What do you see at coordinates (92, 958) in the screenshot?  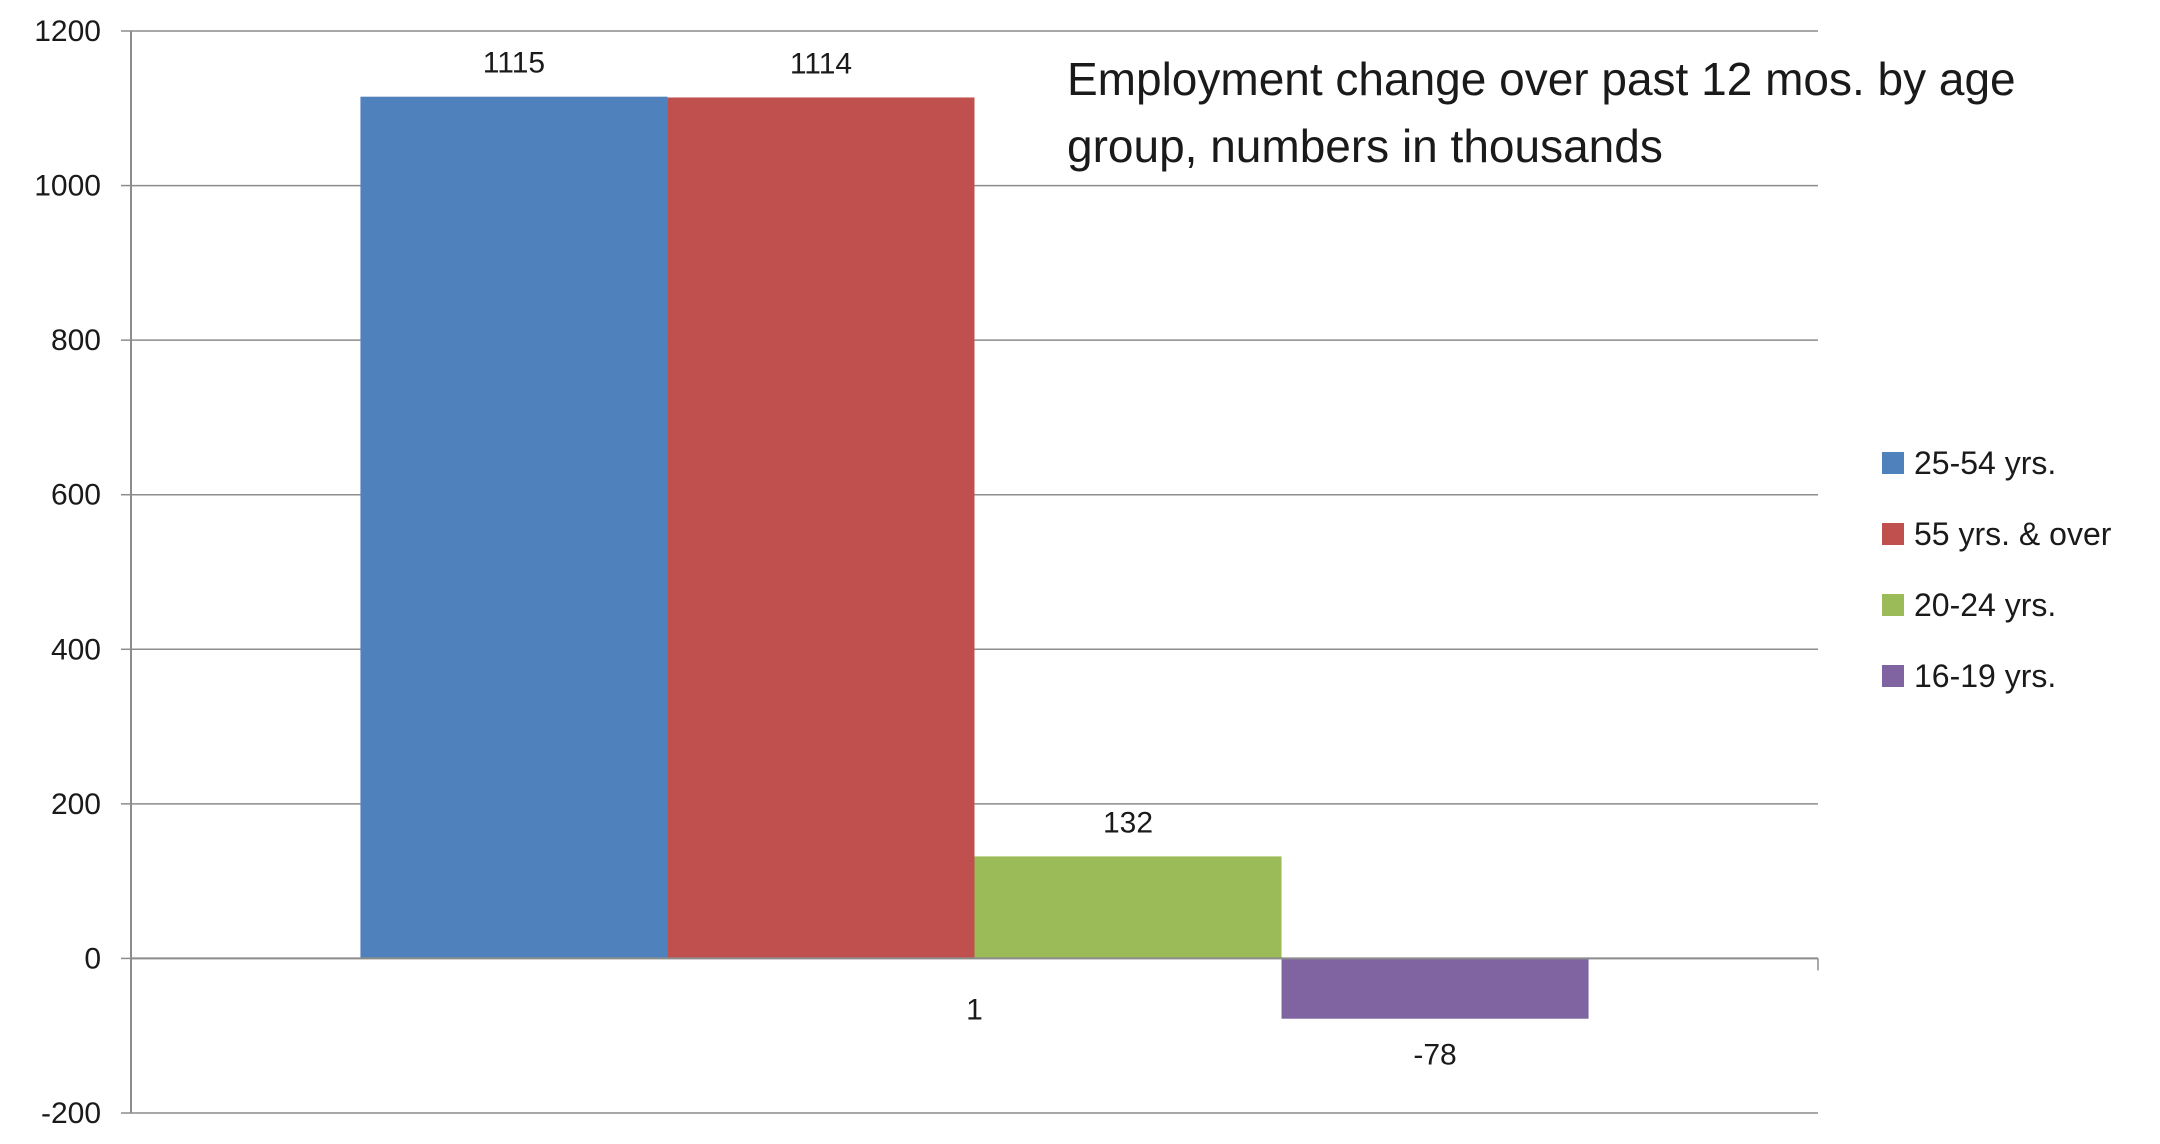 I see `y-tick-label: 0` at bounding box center [92, 958].